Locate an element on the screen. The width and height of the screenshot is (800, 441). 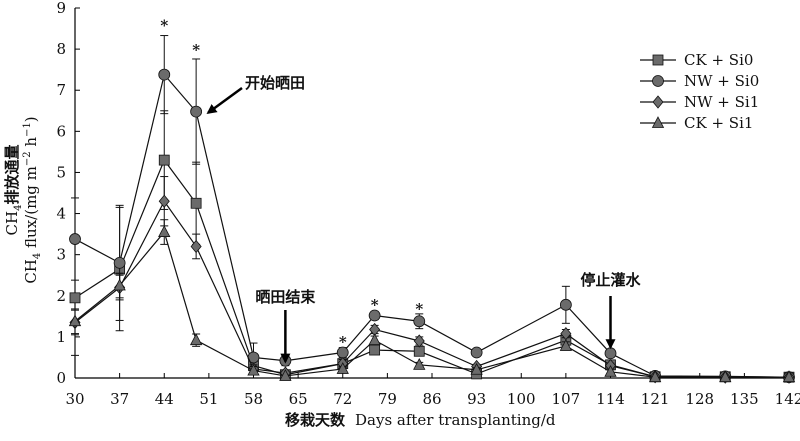
legend-label: CK + Si1 is located at coordinates (718, 123).